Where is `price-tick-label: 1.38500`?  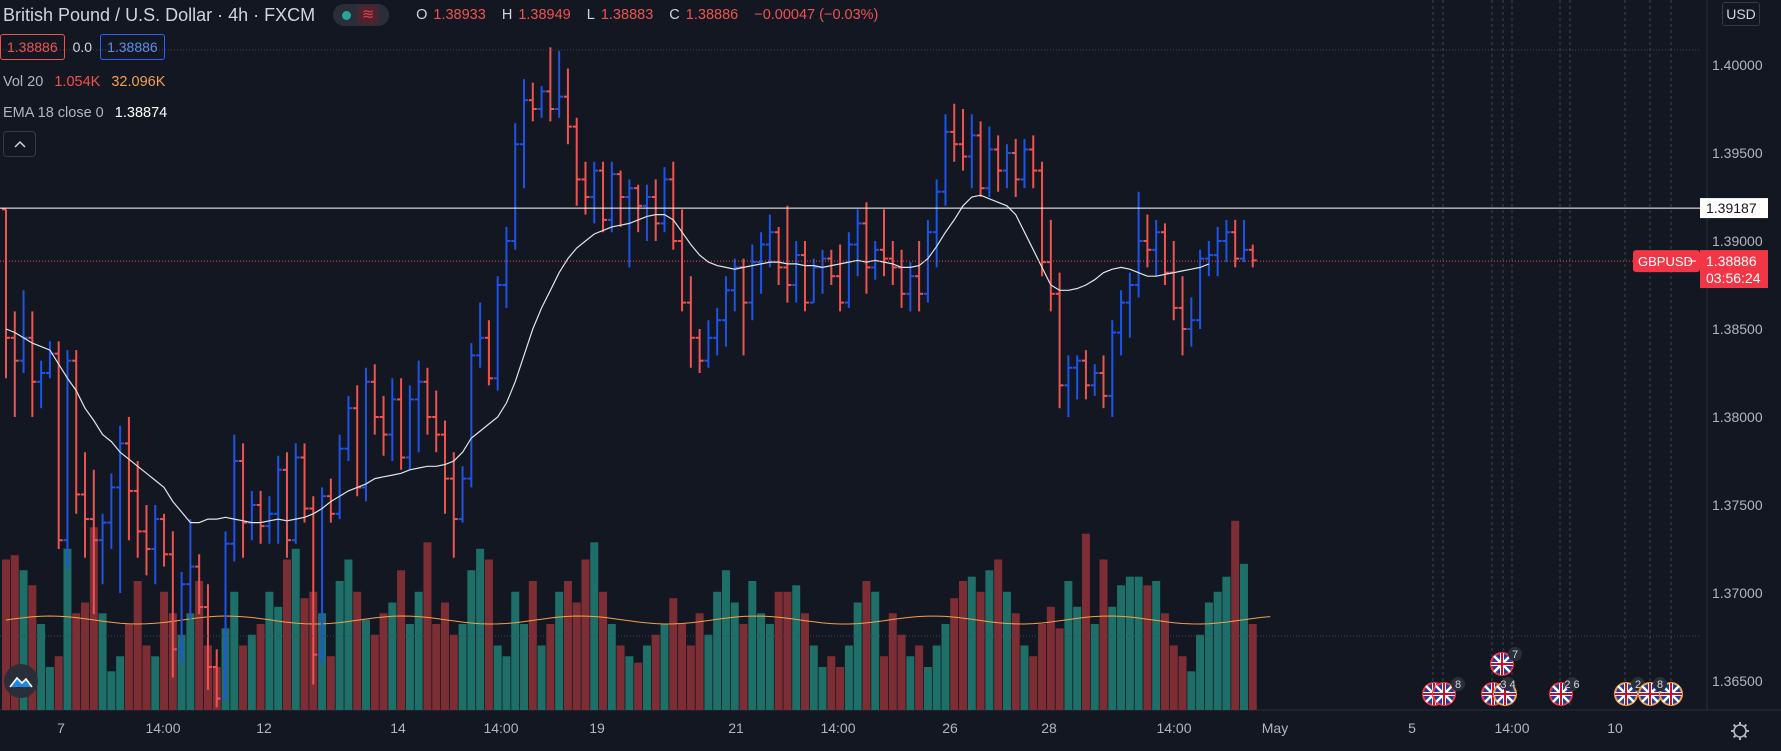
price-tick-label: 1.38500 is located at coordinates (1737, 329).